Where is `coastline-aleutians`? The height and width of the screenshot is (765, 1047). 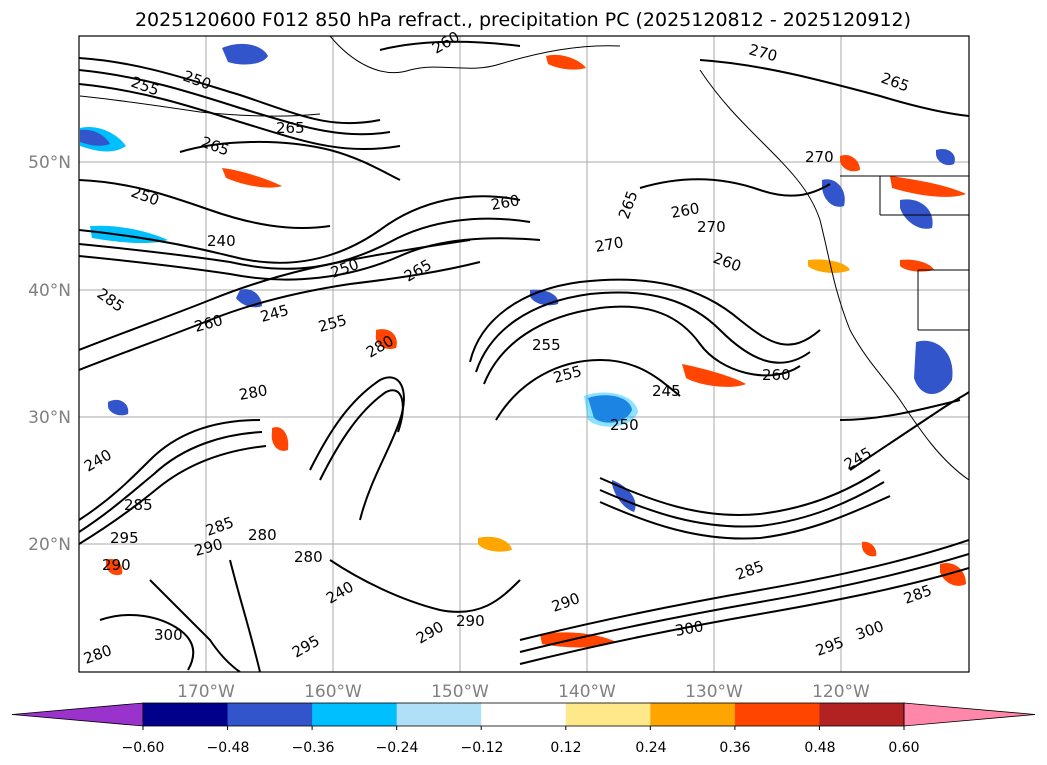 coastline-aleutians is located at coordinates (200, 106).